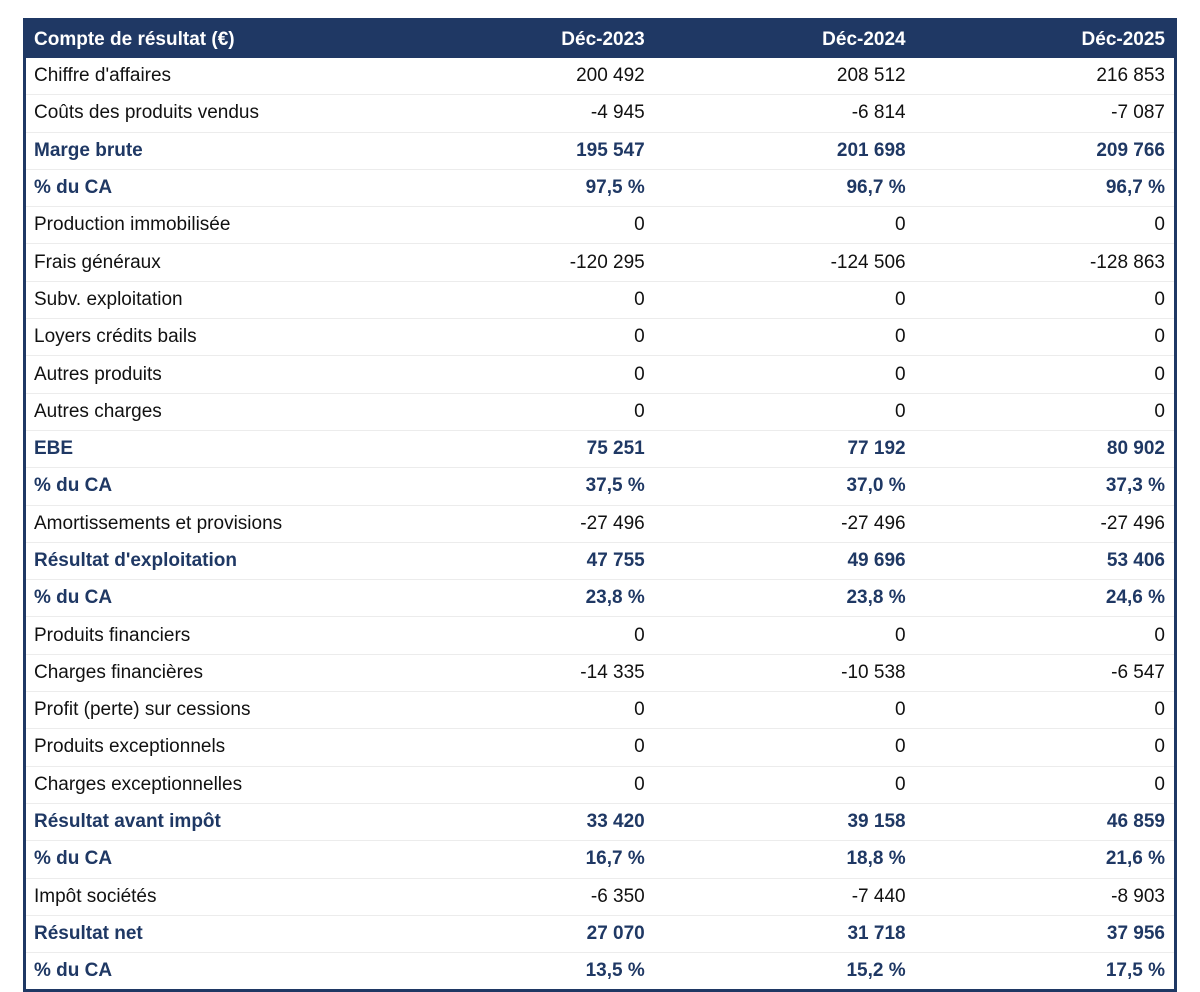 Image resolution: width=1200 pixels, height=992 pixels. What do you see at coordinates (1045, 934) in the screenshot?
I see `row-value: 37 956` at bounding box center [1045, 934].